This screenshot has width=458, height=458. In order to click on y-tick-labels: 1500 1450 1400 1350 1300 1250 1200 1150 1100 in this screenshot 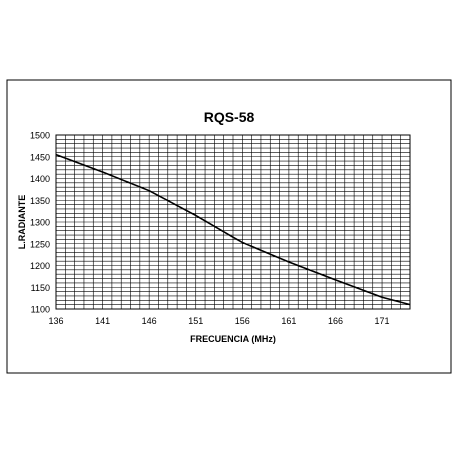, I will do `click(40, 223)`.